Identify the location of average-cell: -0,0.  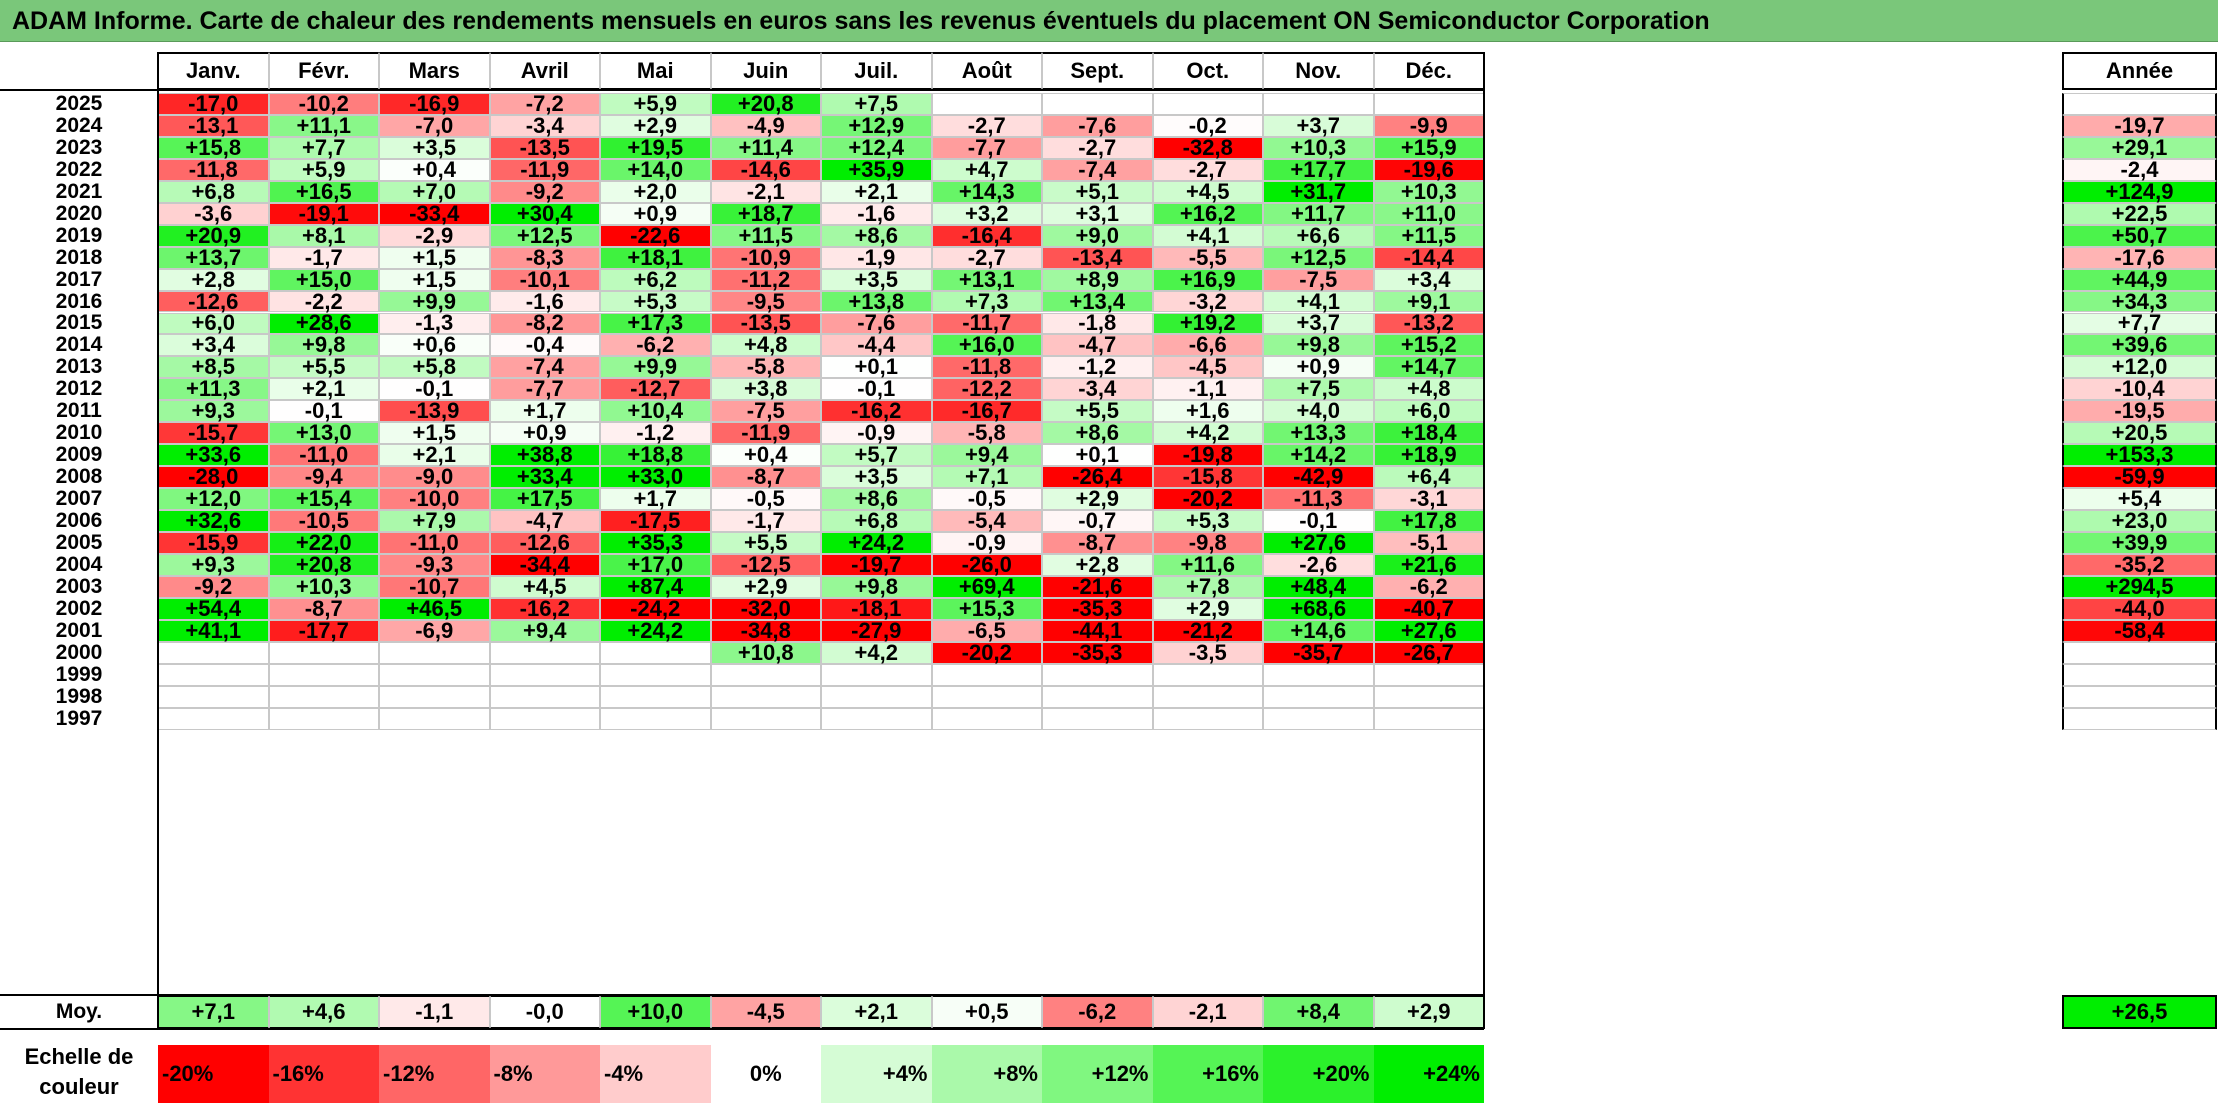
(544, 1012).